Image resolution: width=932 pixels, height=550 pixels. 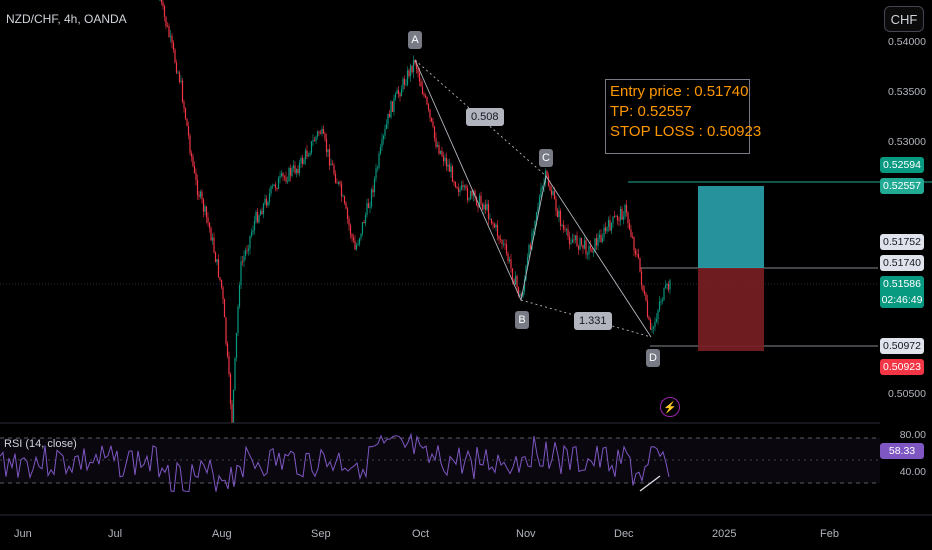 What do you see at coordinates (533, 198) in the screenshot?
I see `abcd-pattern` at bounding box center [533, 198].